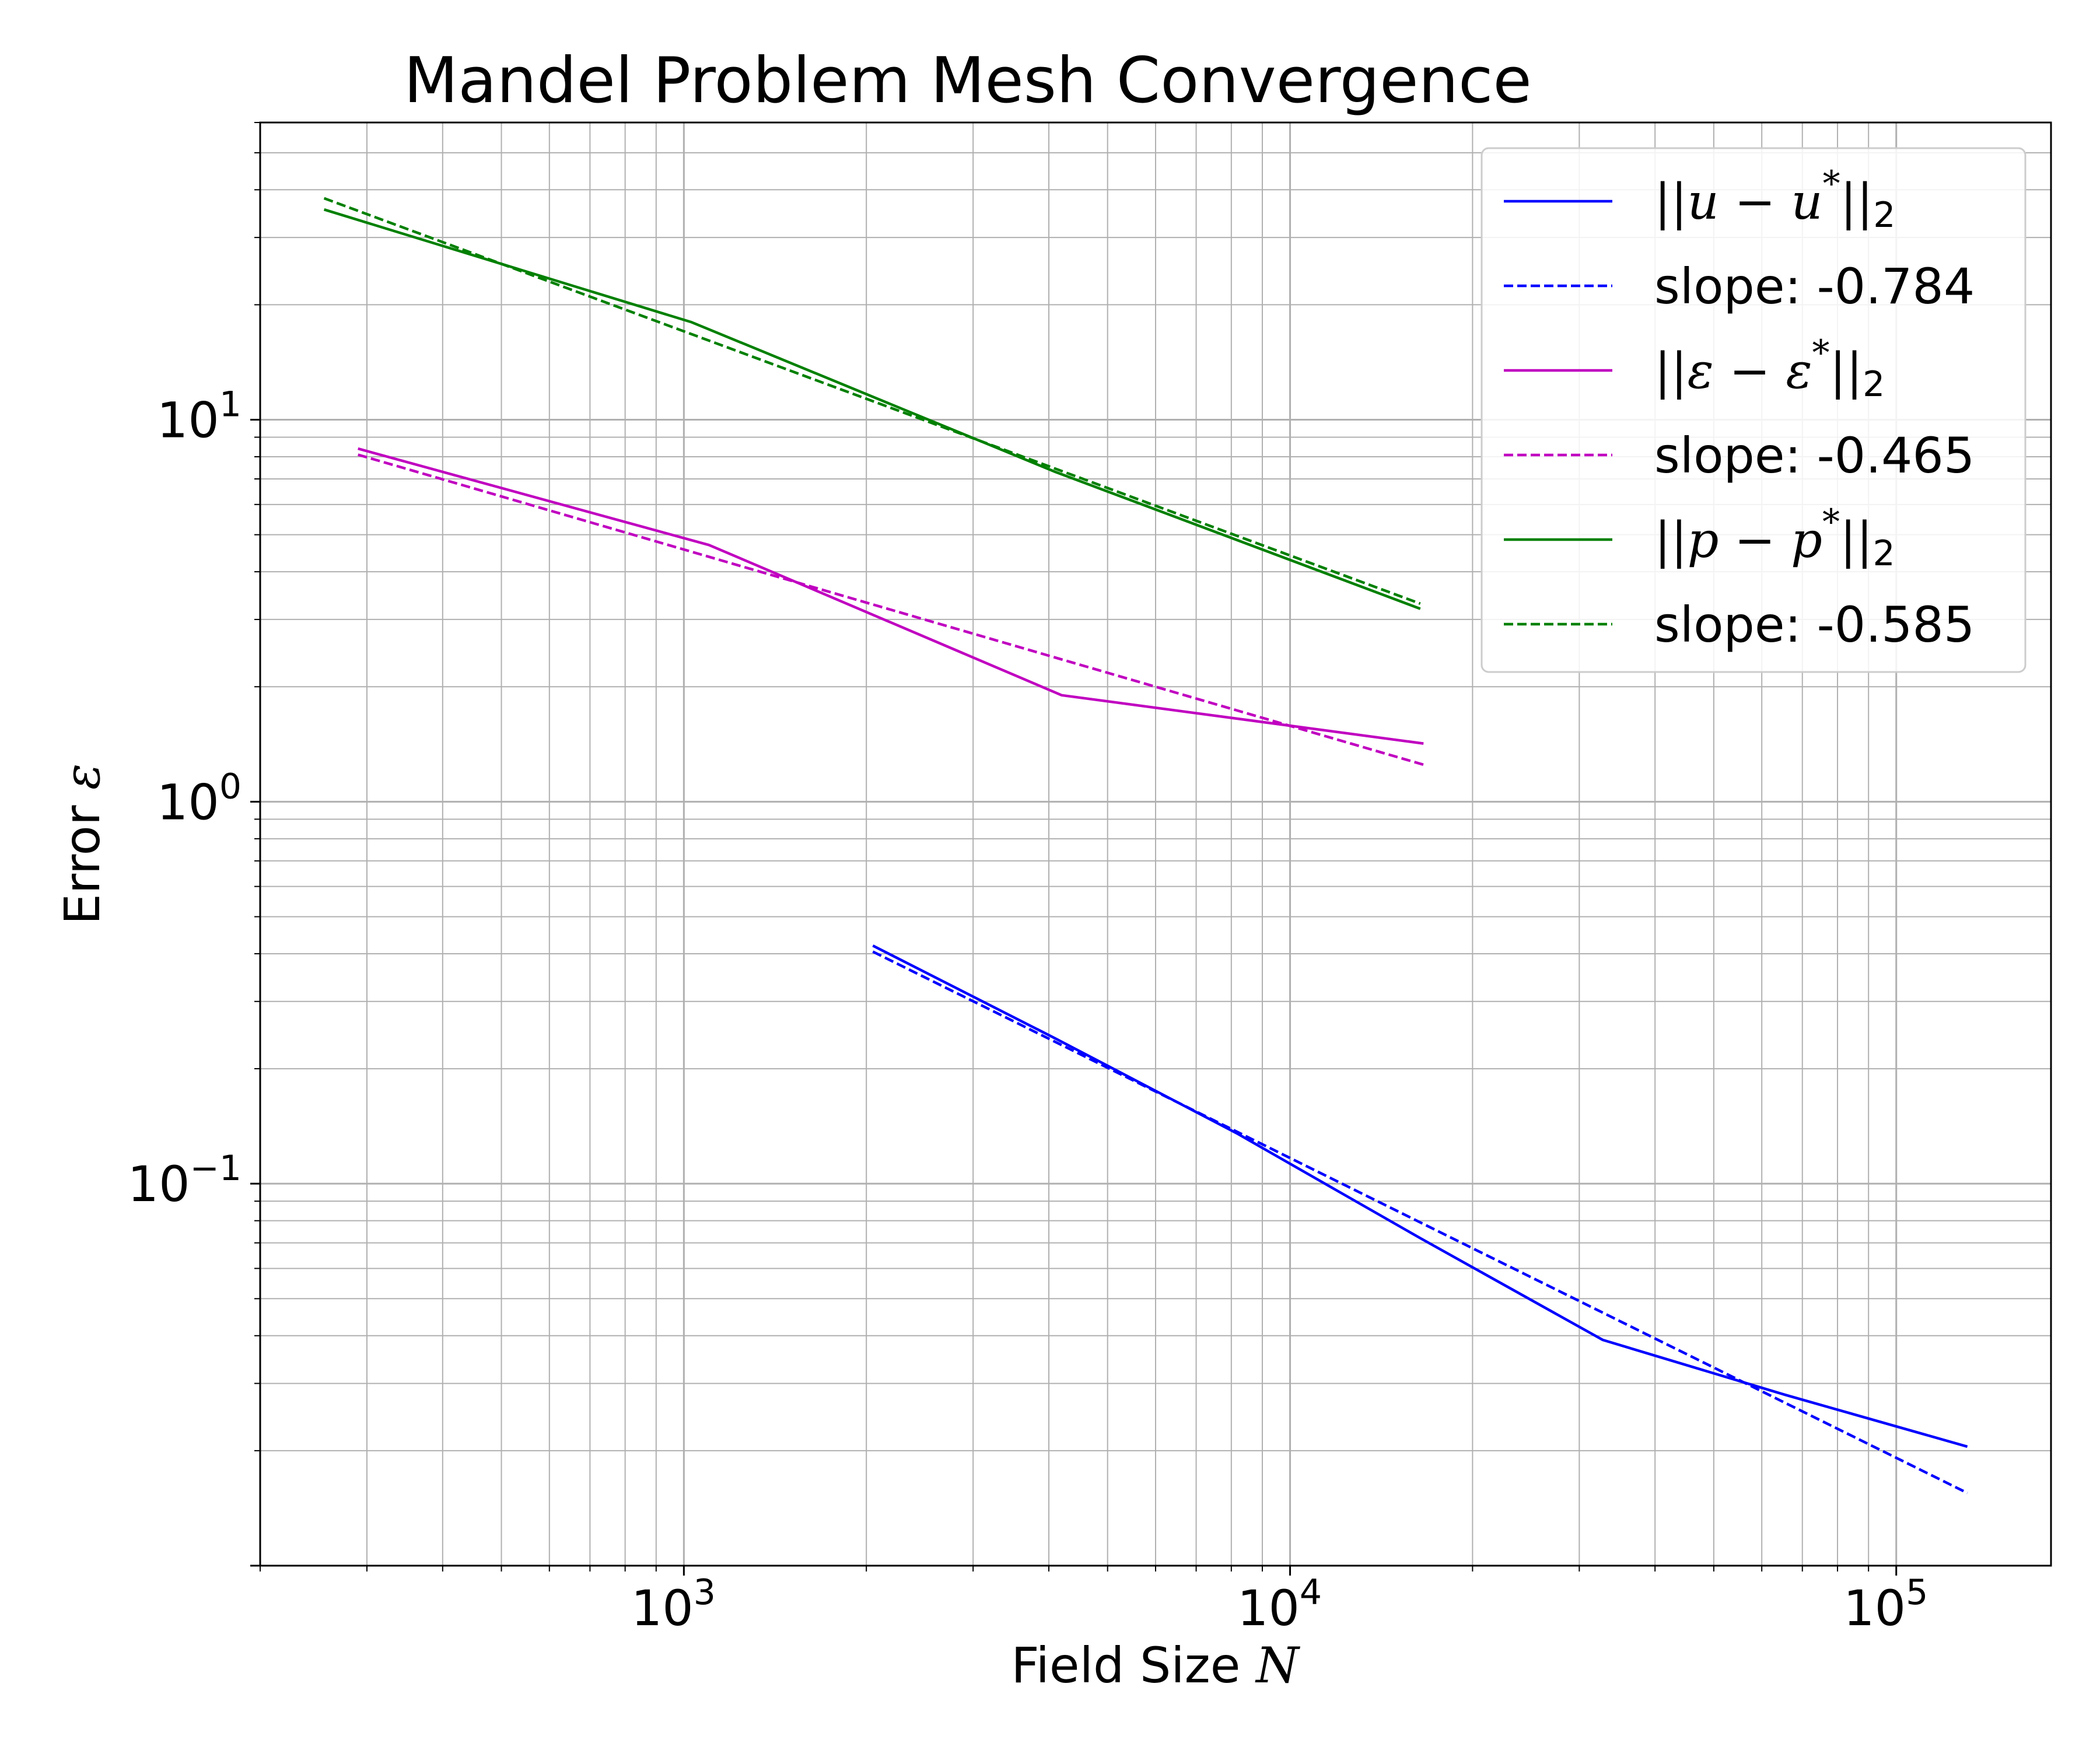 The height and width of the screenshot is (1750, 2100). I want to click on chart-title: Mandel Problem Mesh Convergence, so click(968, 80).